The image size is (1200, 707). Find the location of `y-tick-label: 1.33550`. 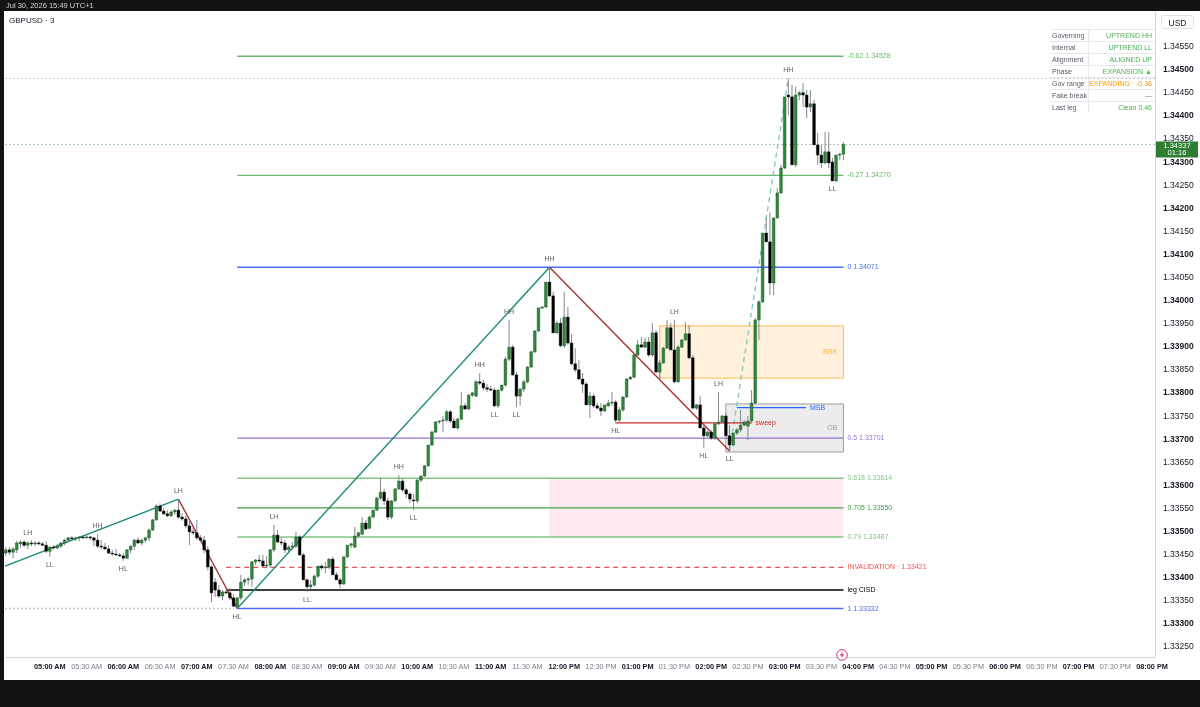

y-tick-label: 1.33550 is located at coordinates (1178, 507).